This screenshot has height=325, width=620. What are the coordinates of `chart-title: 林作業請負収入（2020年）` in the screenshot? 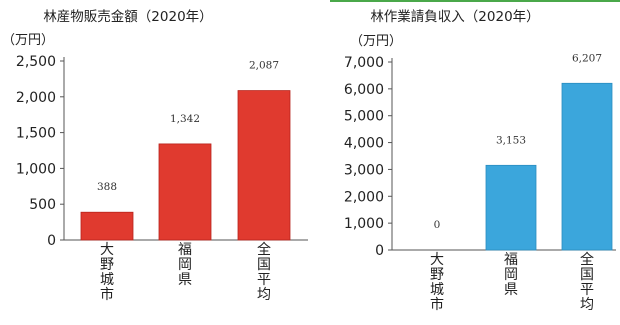 It's located at (454, 17).